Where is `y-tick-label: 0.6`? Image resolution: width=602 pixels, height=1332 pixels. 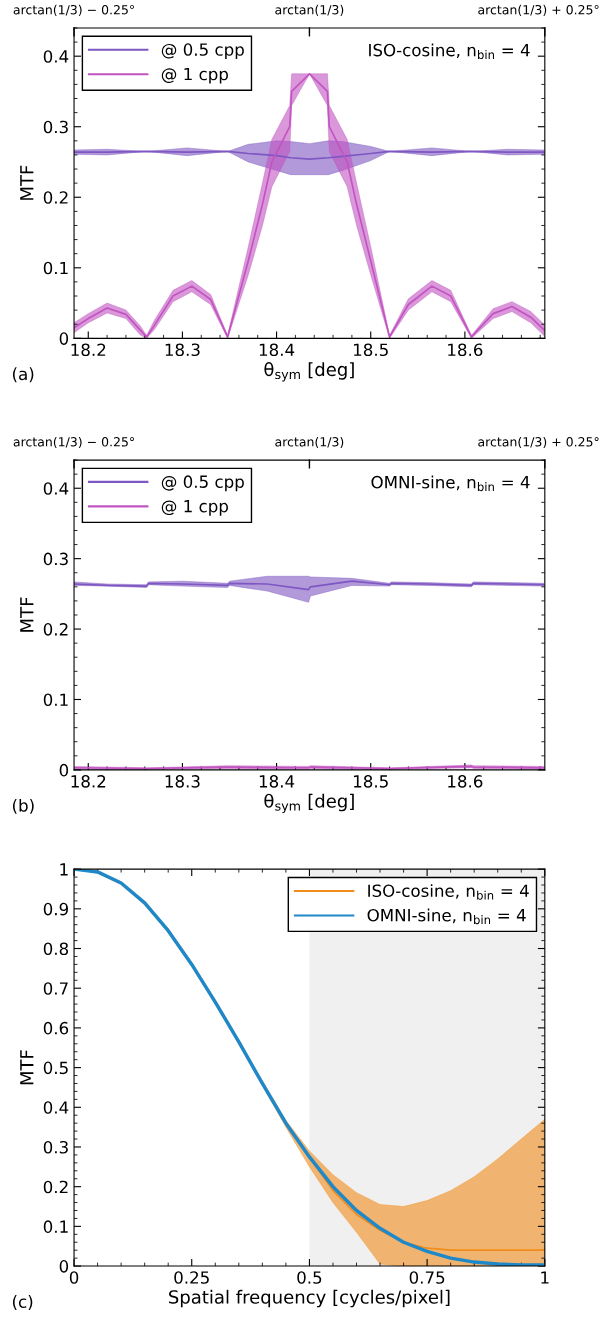 y-tick-label: 0.6 is located at coordinates (56, 1028).